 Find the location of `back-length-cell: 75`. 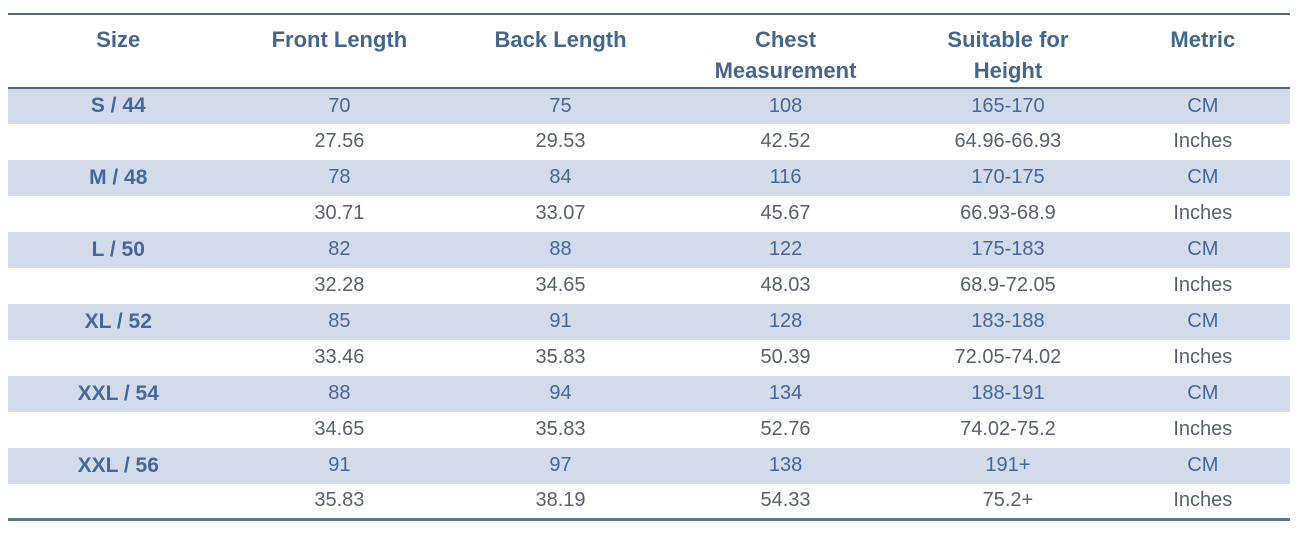

back-length-cell: 75 is located at coordinates (560, 105).